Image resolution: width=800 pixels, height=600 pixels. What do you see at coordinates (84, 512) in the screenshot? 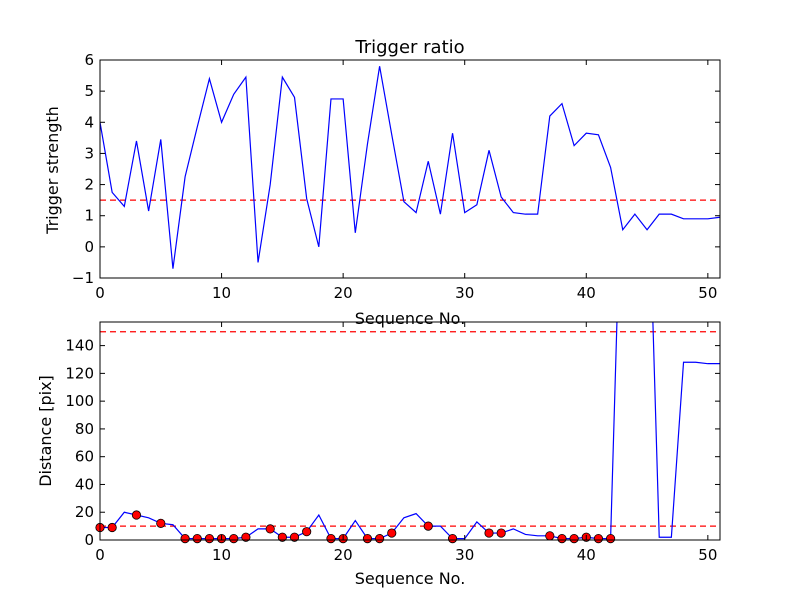
I see `bottom-y-tick-label: 20` at bounding box center [84, 512].